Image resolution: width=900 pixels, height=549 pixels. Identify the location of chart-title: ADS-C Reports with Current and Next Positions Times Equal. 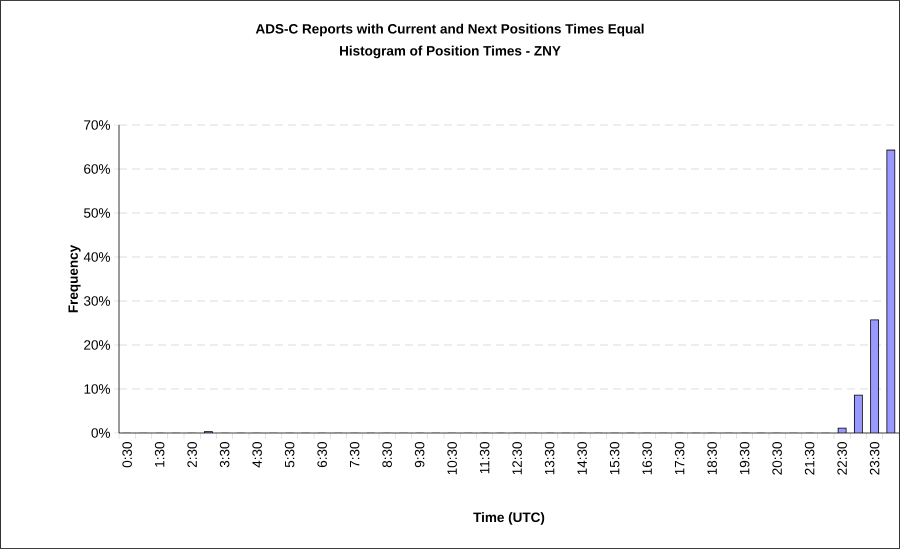
(450, 30).